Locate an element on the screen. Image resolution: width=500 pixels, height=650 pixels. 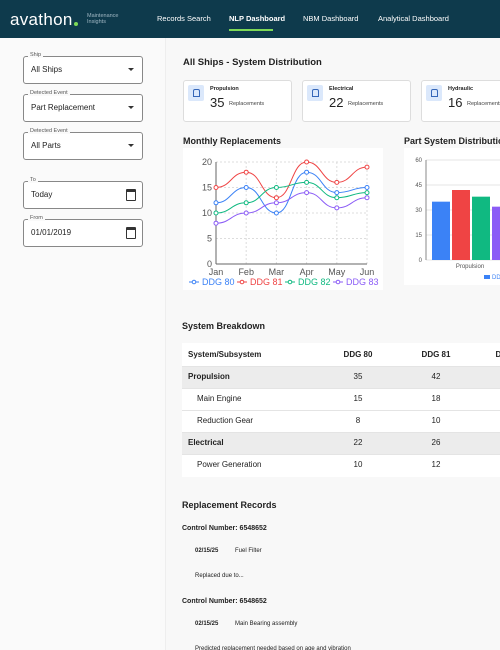
y-tick-label: 5 is located at coordinates (209, 239).